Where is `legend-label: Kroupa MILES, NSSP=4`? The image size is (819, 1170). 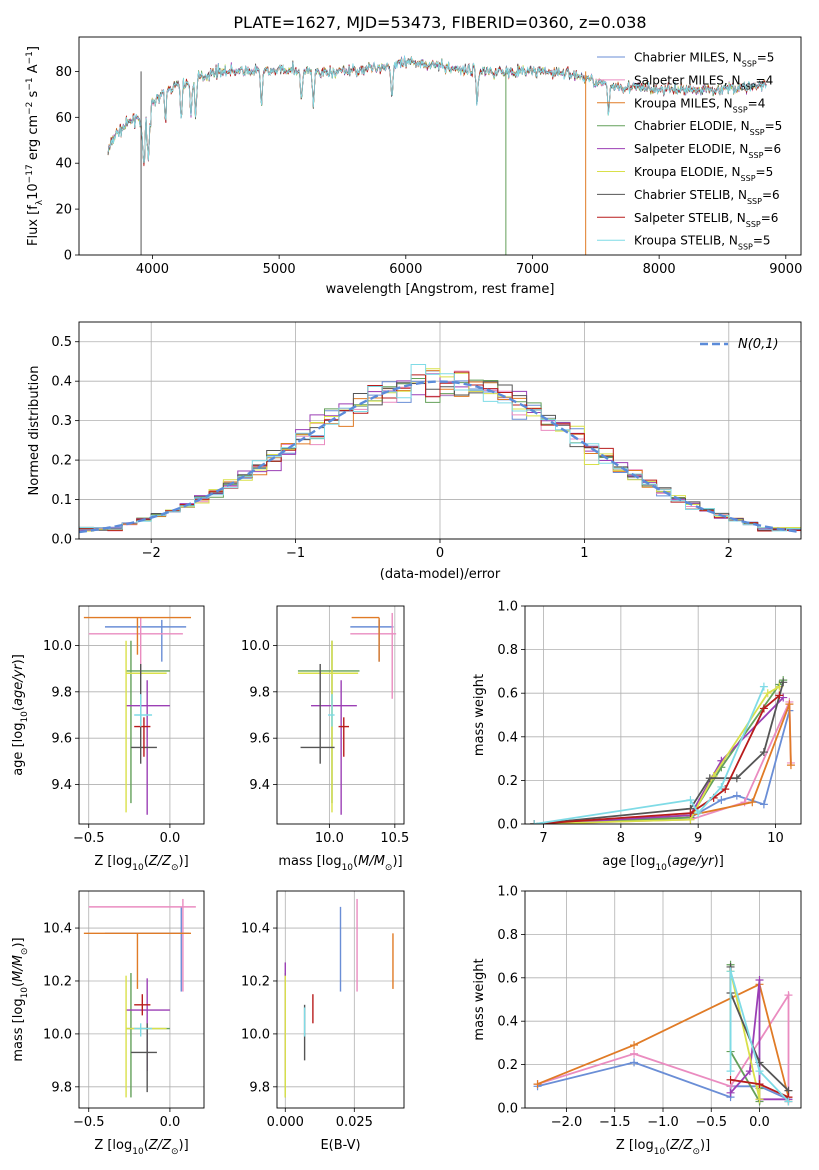 legend-label: Kroupa MILES, NSSP=4 is located at coordinates (699, 105).